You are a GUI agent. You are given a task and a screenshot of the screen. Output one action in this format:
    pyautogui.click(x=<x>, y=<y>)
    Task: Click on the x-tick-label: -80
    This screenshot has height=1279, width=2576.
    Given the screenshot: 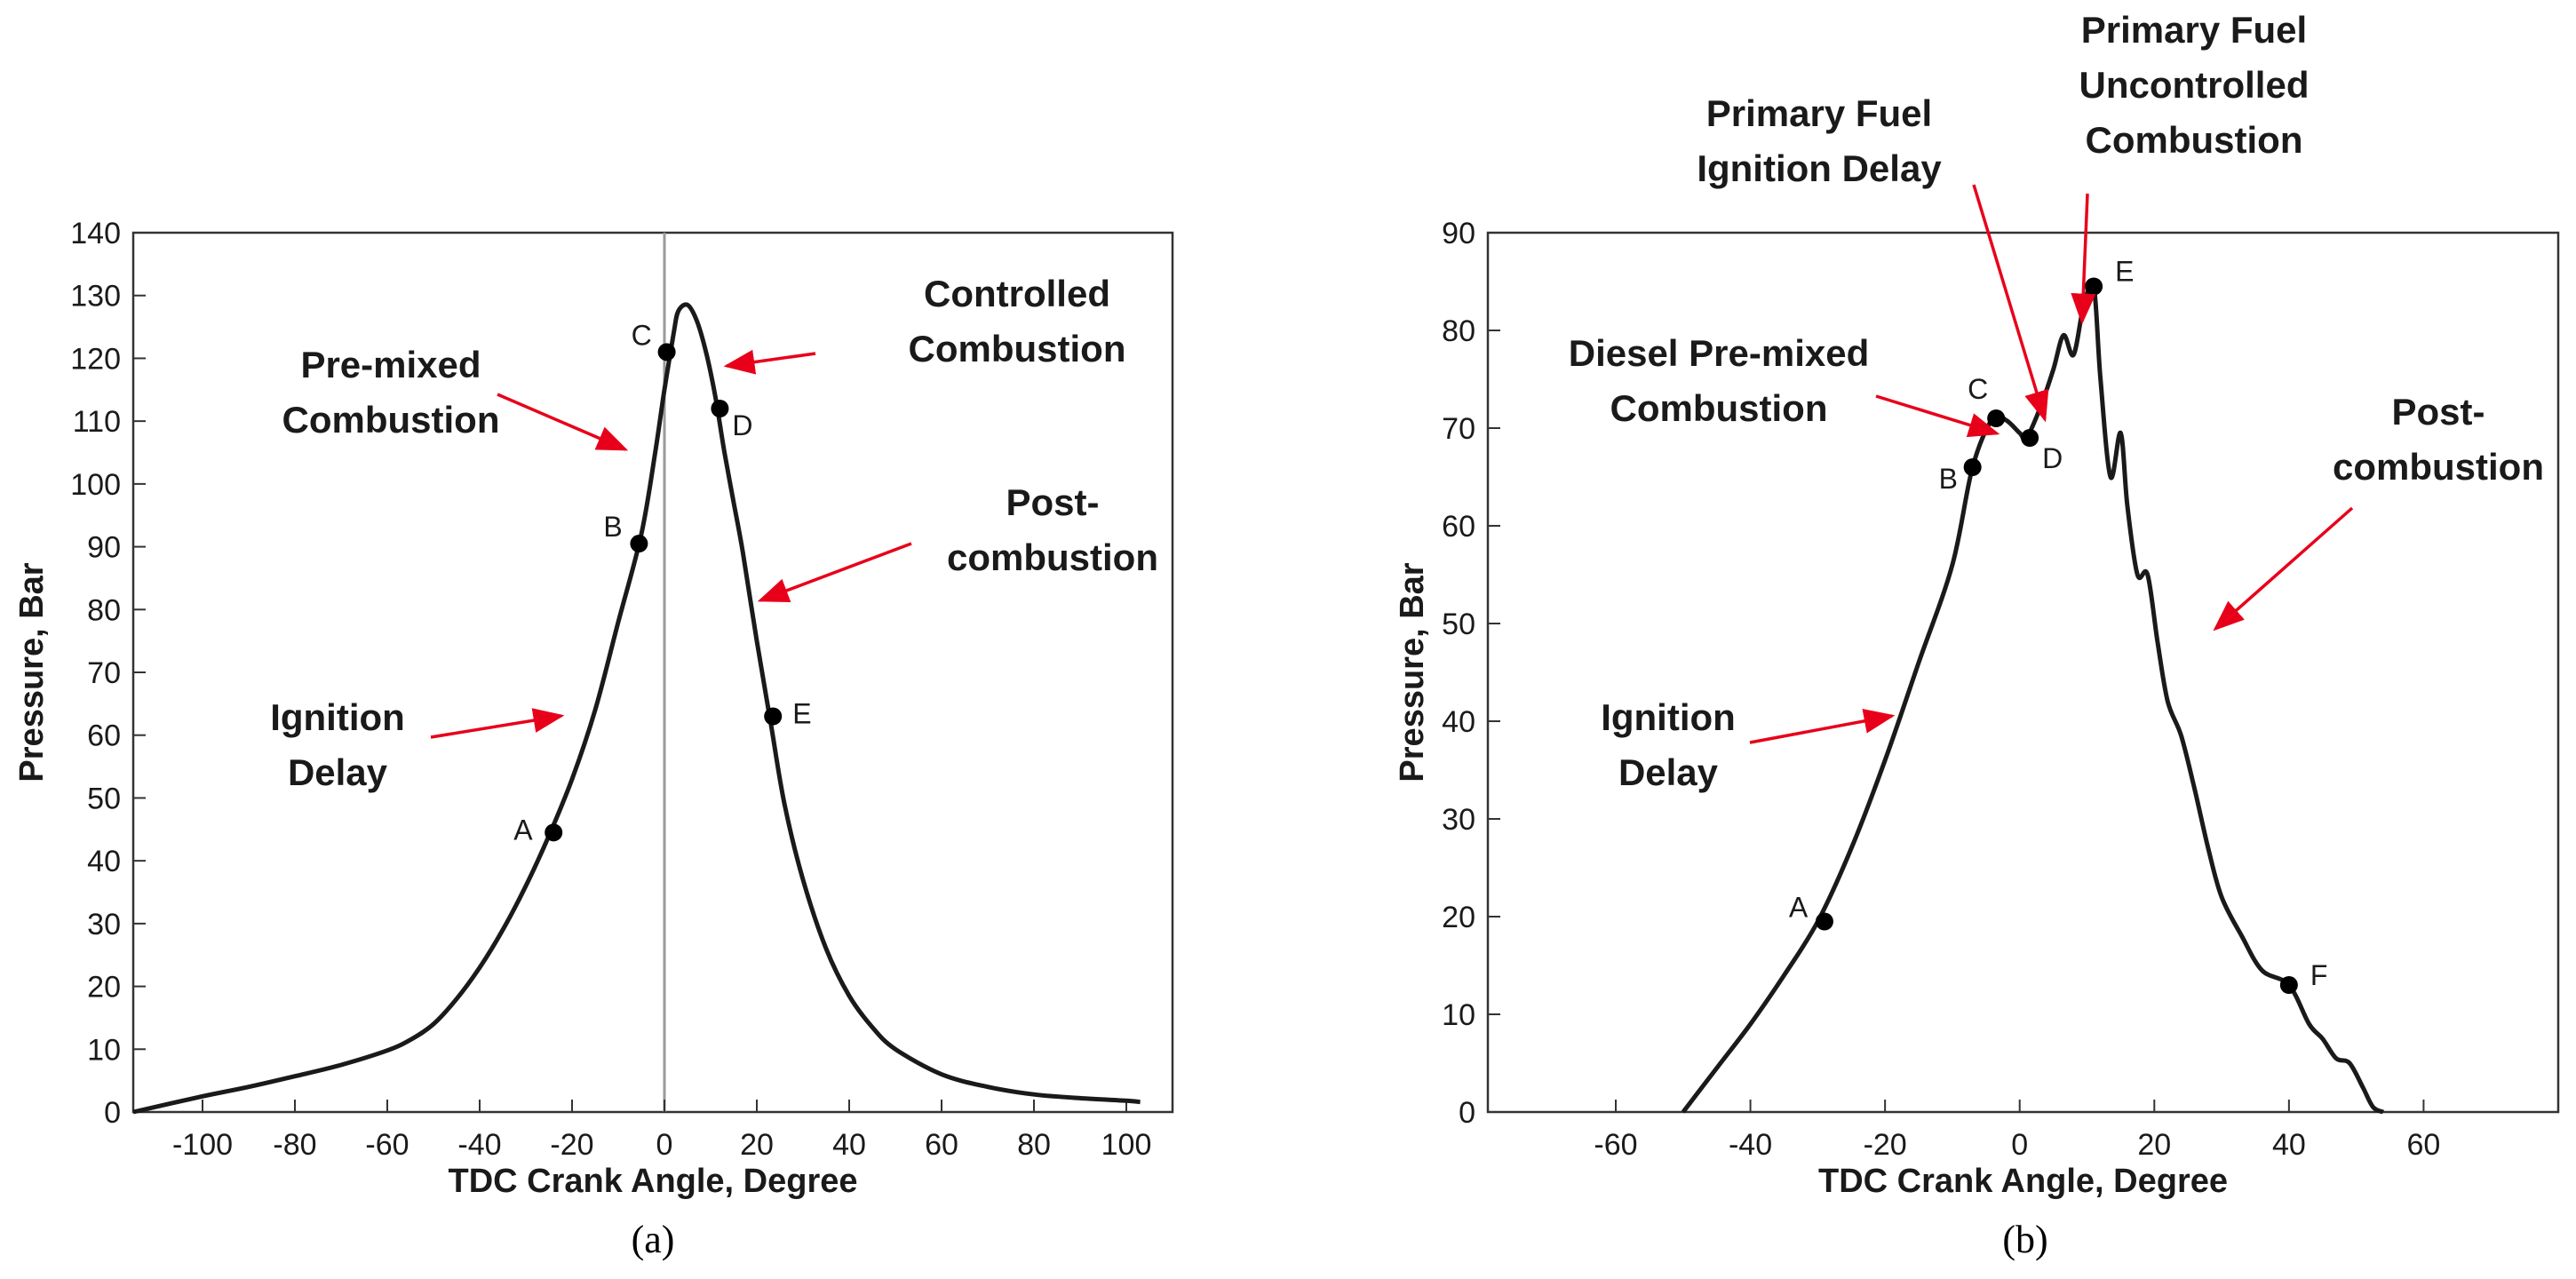 What is the action you would take?
    pyautogui.click(x=294, y=1145)
    